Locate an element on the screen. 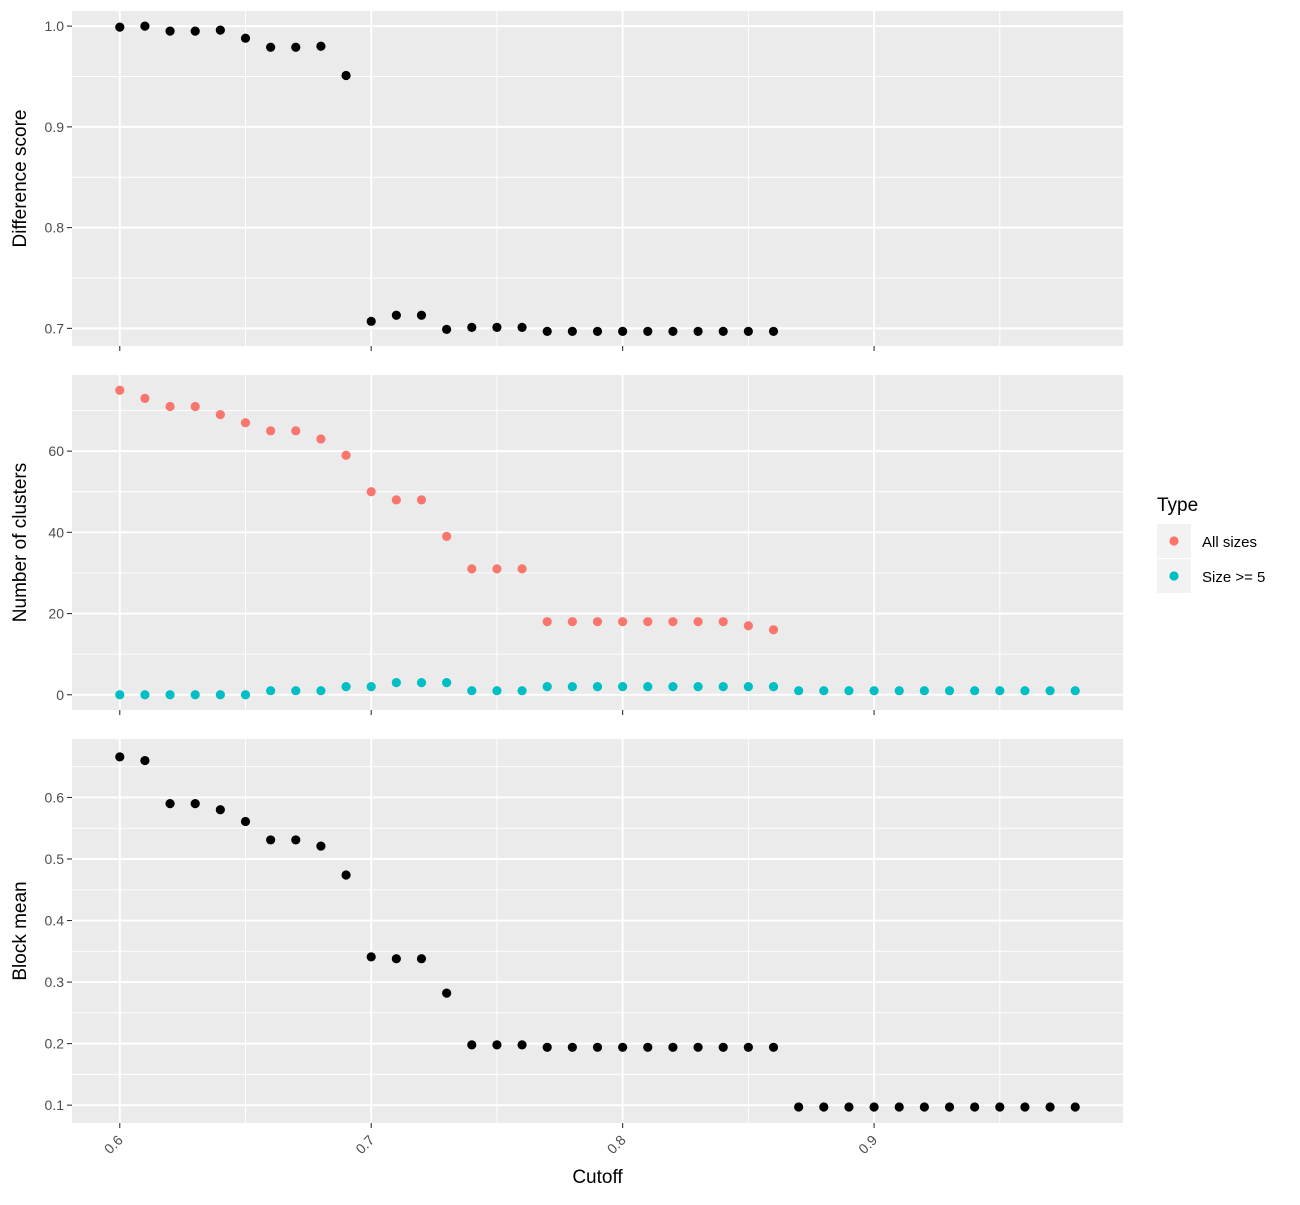 The image size is (1300, 1205). y-tick-label: 0.7 is located at coordinates (55, 328).